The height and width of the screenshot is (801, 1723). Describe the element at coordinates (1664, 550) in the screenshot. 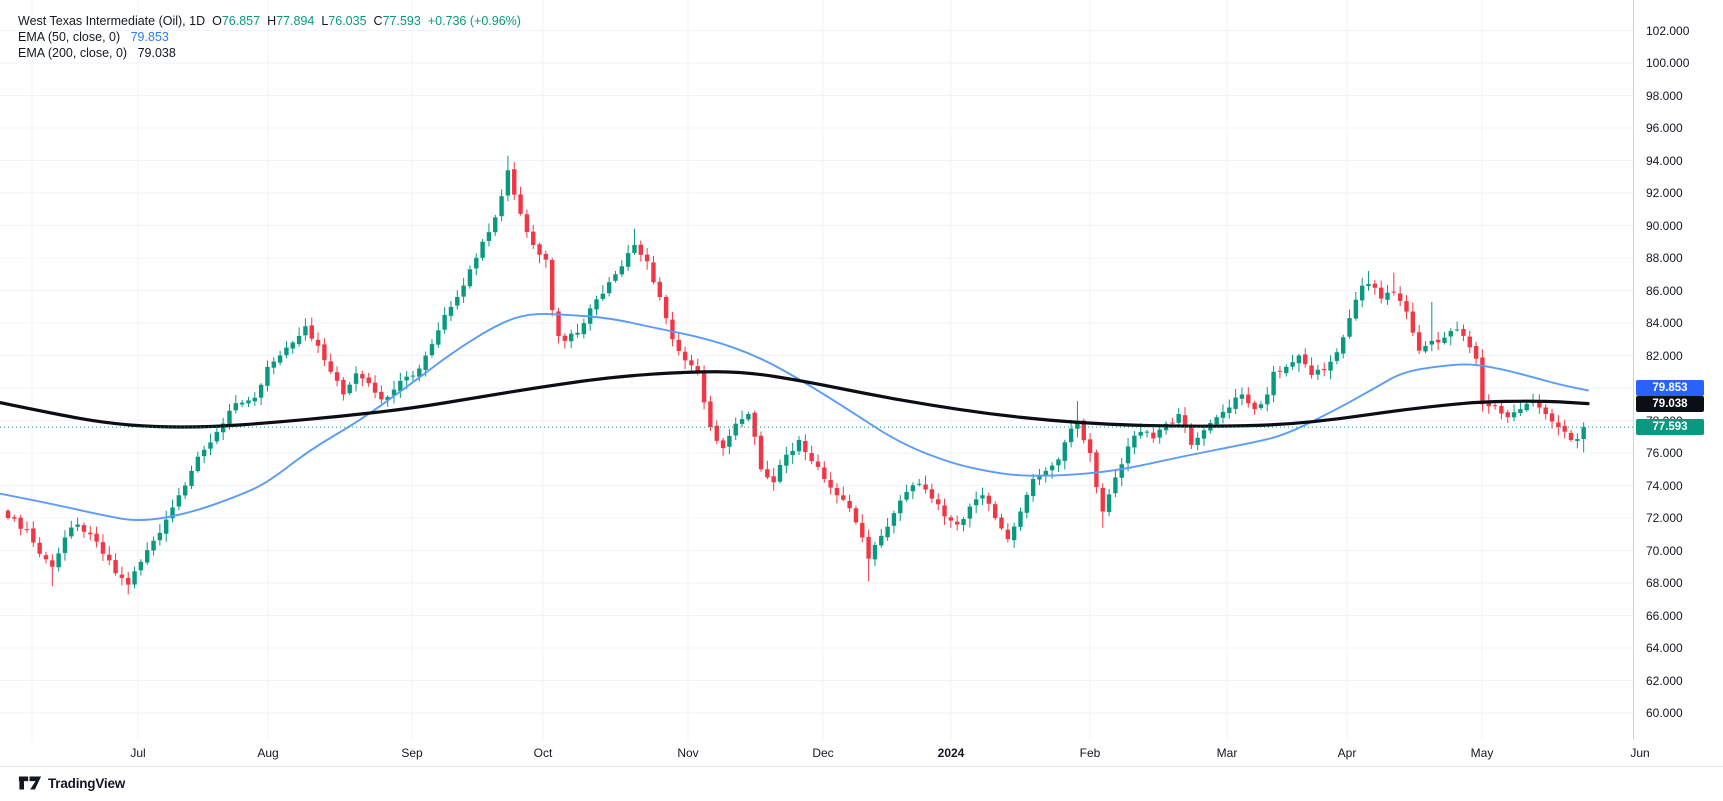

I see `price-axis-label: 70.000` at that location.